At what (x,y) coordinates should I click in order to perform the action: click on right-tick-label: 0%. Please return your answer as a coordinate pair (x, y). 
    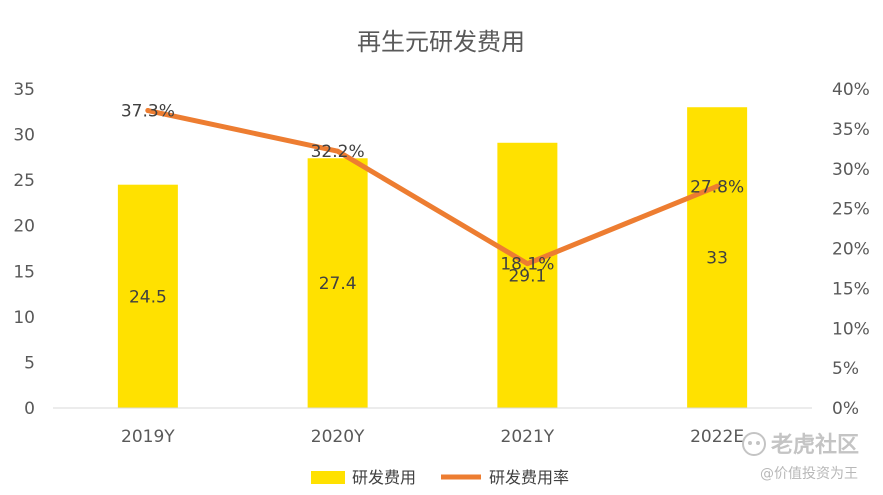
    Looking at the image, I should click on (845, 409).